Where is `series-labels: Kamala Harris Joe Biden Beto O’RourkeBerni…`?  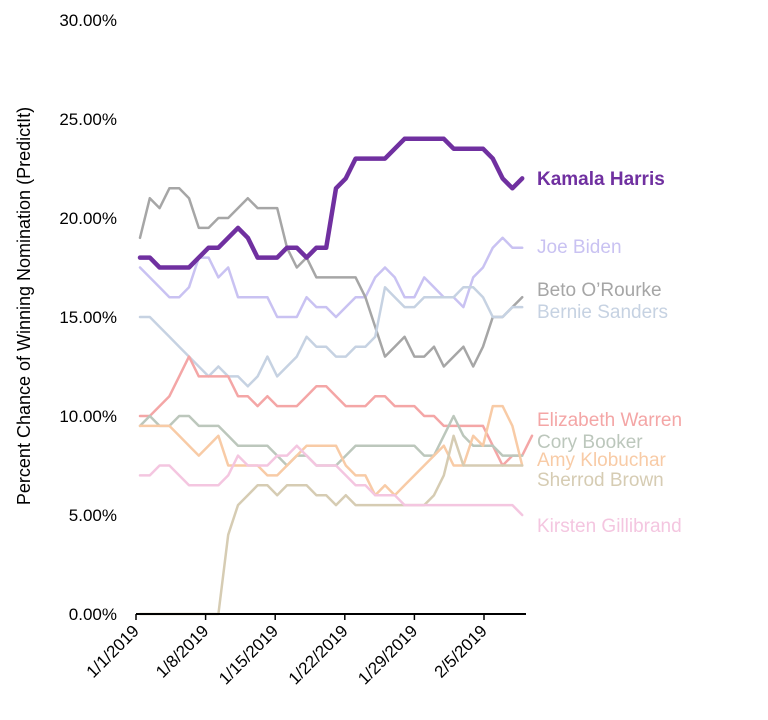
series-labels: Kamala Harris Joe Biden Beto O’RourkeBerni… is located at coordinates (609, 353).